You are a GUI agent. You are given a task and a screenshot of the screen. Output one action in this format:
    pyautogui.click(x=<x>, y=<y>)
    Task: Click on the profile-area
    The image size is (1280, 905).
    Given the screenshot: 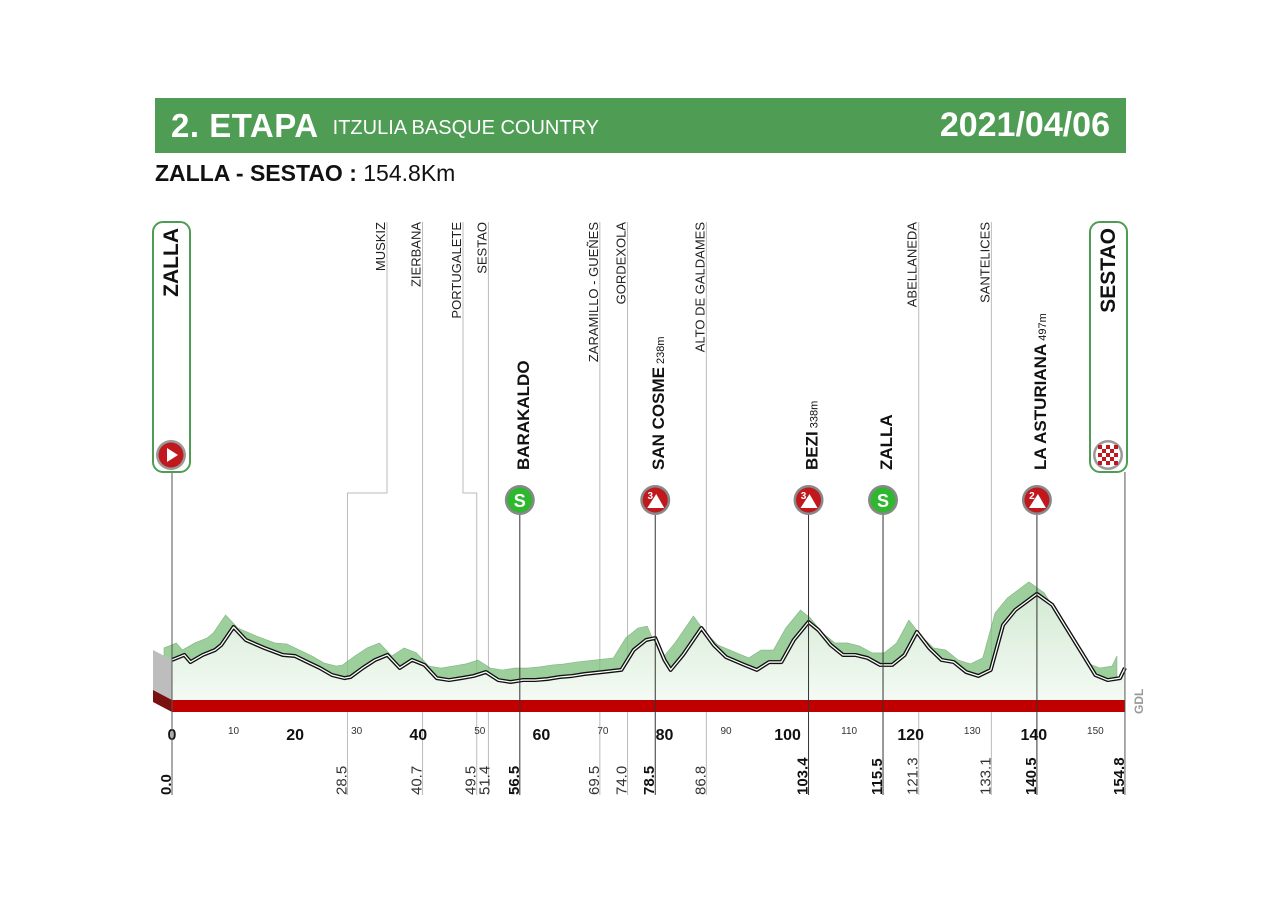 What is the action you would take?
    pyautogui.click(x=648, y=646)
    